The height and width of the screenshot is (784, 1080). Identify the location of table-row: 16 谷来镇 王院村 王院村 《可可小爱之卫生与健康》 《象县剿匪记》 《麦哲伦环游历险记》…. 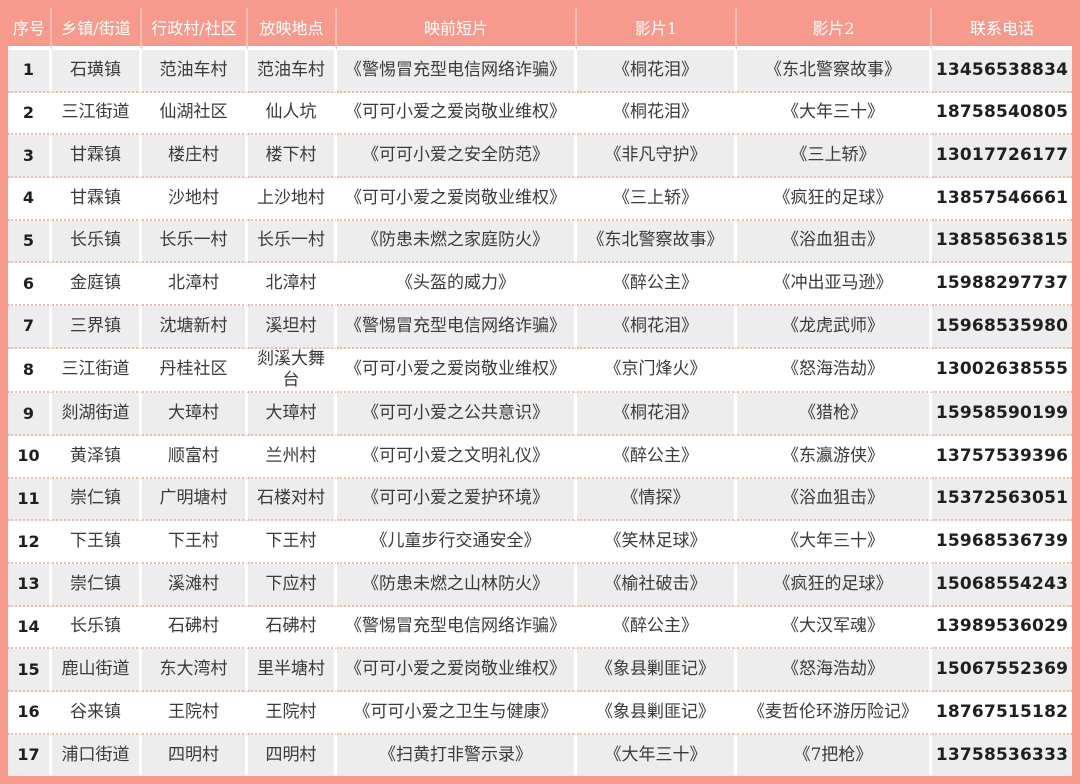
(540, 713).